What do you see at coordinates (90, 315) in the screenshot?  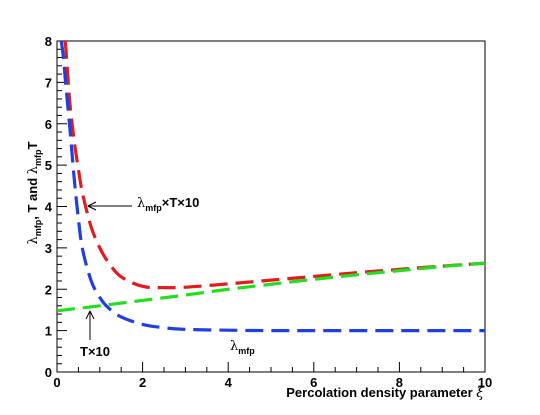 I see `arrowhead-up-icon` at bounding box center [90, 315].